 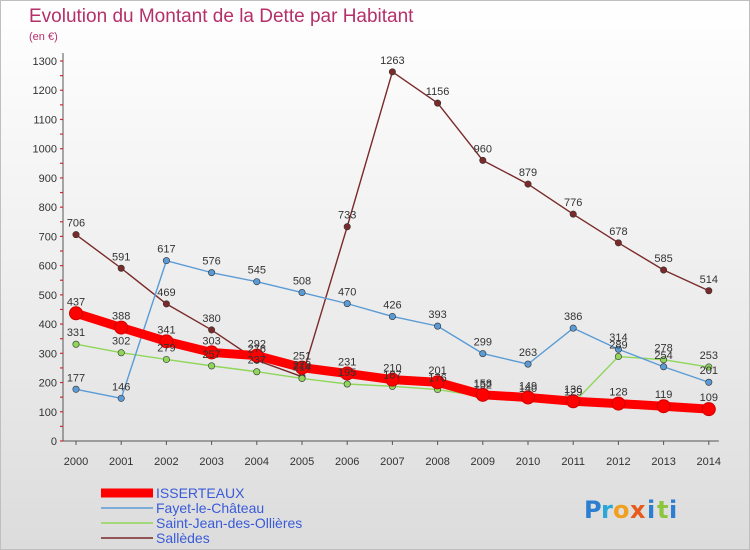 What do you see at coordinates (392, 305) in the screenshot?
I see `data-label-fayet-le-chateau: 426` at bounding box center [392, 305].